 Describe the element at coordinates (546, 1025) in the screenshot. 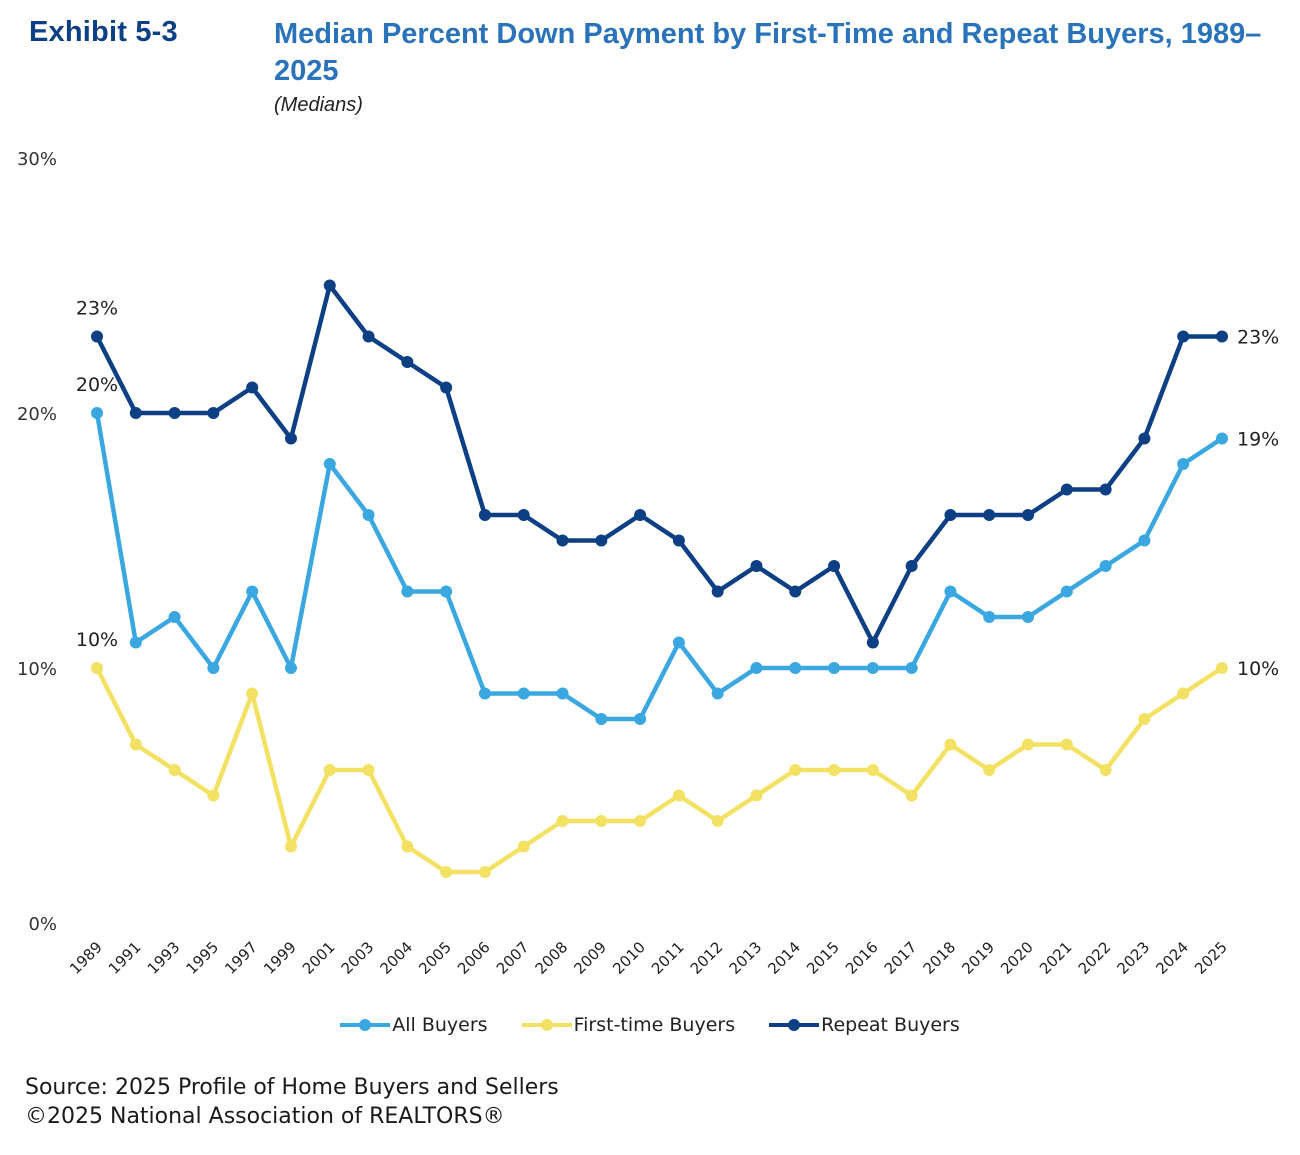

I see `legend-line-marker-icon` at that location.